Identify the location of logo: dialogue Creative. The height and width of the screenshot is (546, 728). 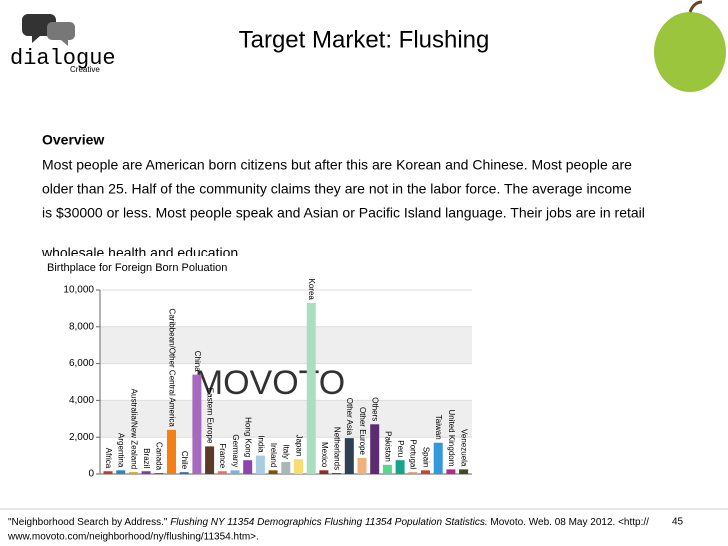
(63, 44).